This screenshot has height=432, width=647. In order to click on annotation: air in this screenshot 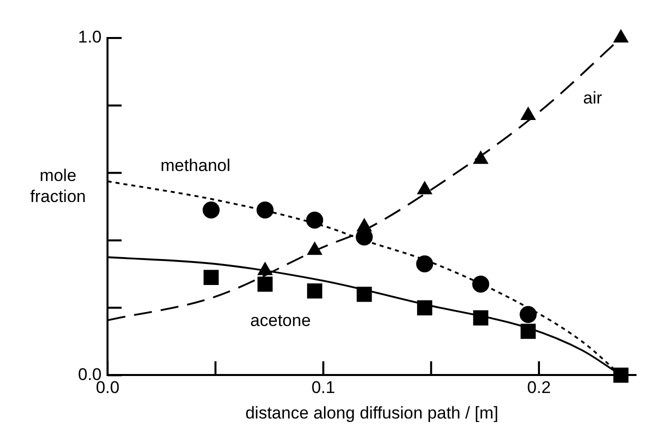, I will do `click(592, 98)`.